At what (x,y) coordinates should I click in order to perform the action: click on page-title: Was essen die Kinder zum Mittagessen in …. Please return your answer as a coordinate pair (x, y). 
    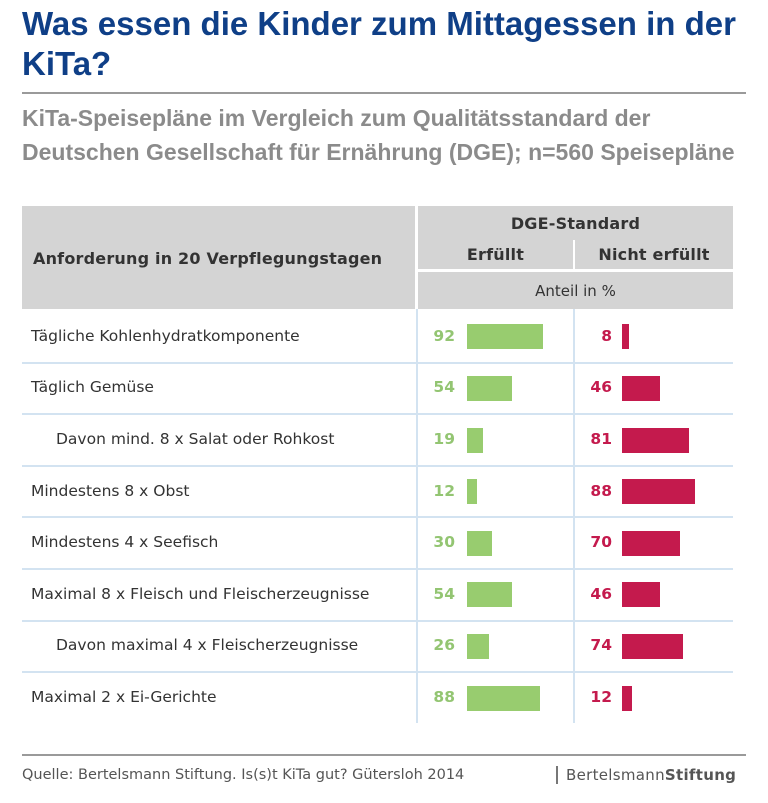
    Looking at the image, I should click on (379, 43).